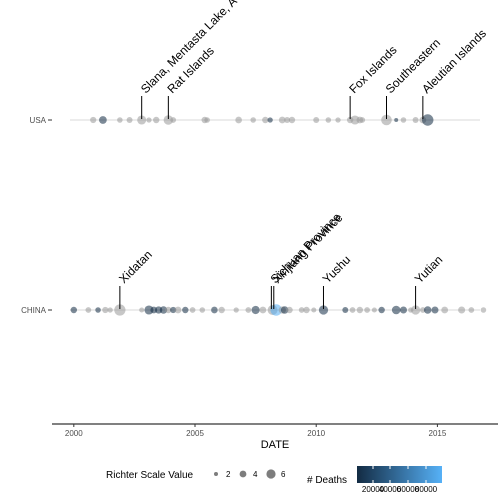  What do you see at coordinates (336, 269) in the screenshot?
I see `annotation-label: Yushu` at bounding box center [336, 269].